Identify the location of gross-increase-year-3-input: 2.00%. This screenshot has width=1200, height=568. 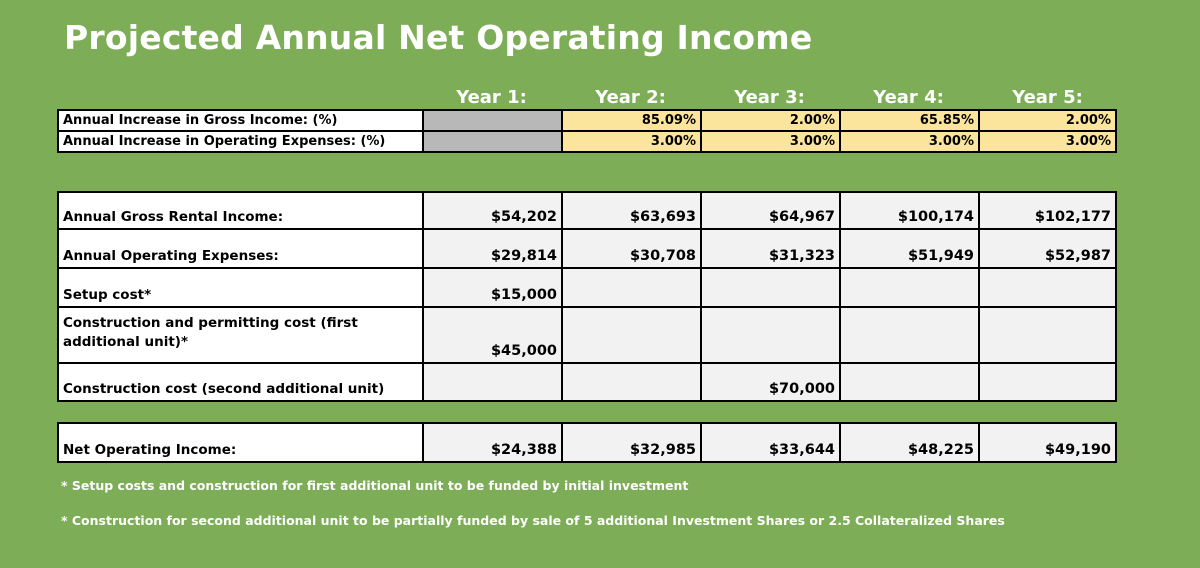
(770, 120).